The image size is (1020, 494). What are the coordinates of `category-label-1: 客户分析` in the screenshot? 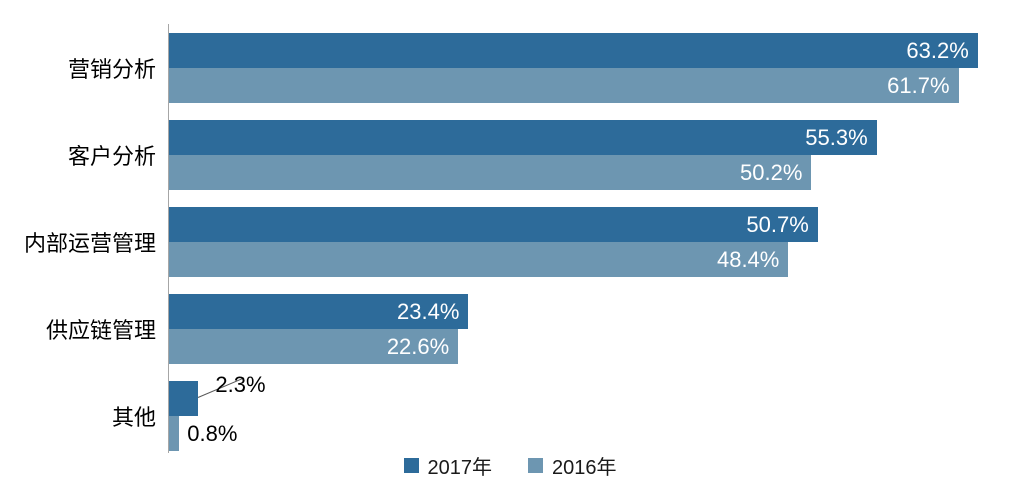 It's located at (111, 156).